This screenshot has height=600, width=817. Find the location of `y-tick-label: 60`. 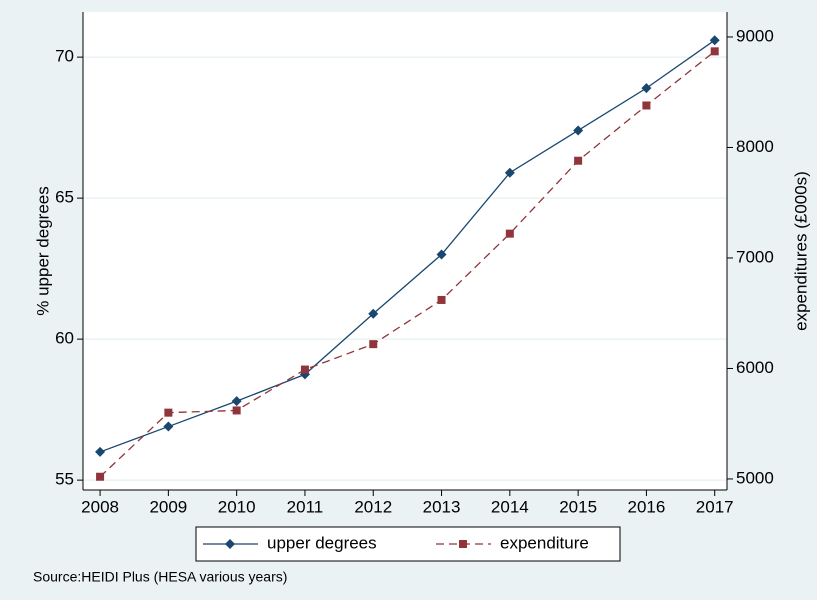

y-tick-label: 60 is located at coordinates (64, 338).